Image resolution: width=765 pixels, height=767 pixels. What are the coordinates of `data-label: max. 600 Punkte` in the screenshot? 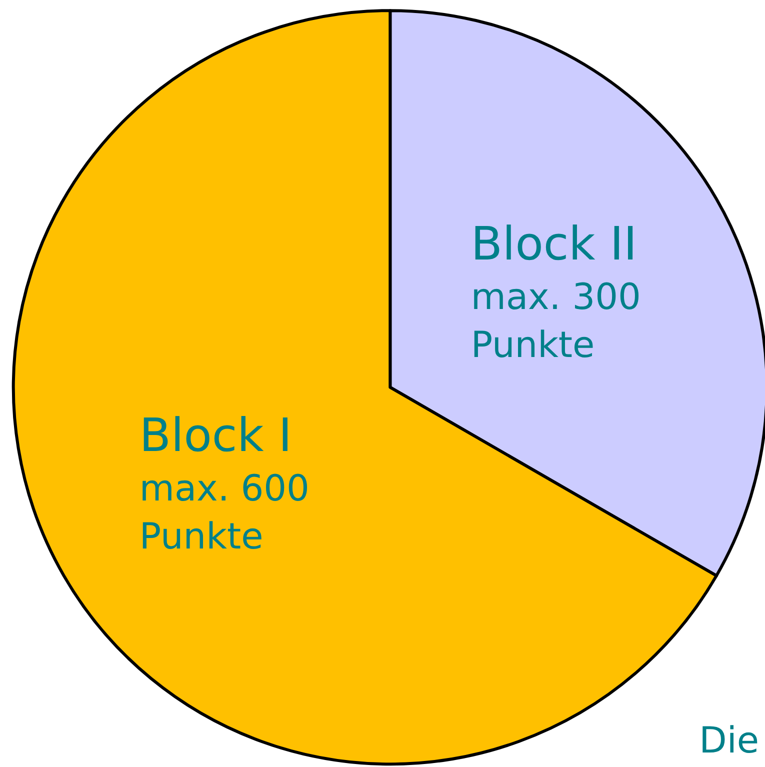 It's located at (224, 513).